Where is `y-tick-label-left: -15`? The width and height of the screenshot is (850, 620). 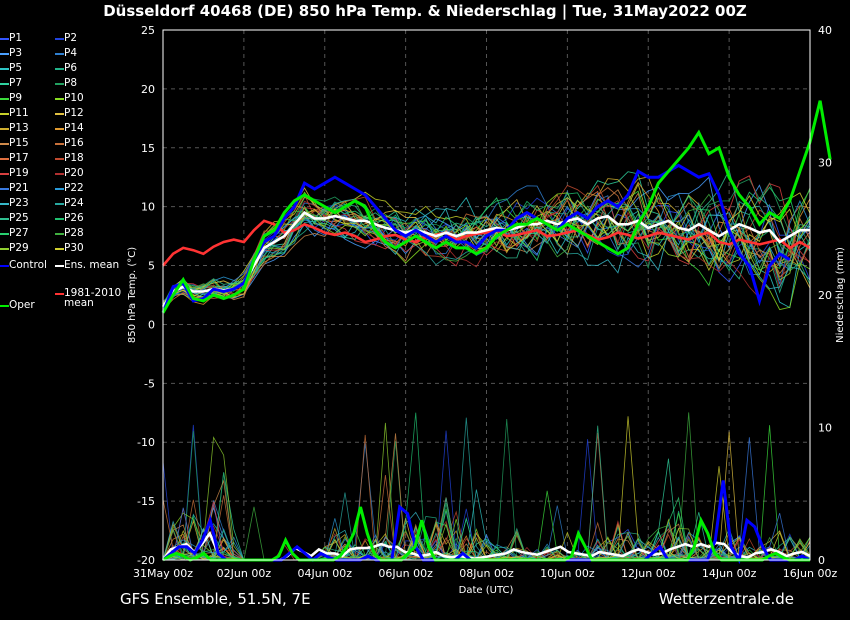 y-tick-label-left: -15 is located at coordinates (146, 501).